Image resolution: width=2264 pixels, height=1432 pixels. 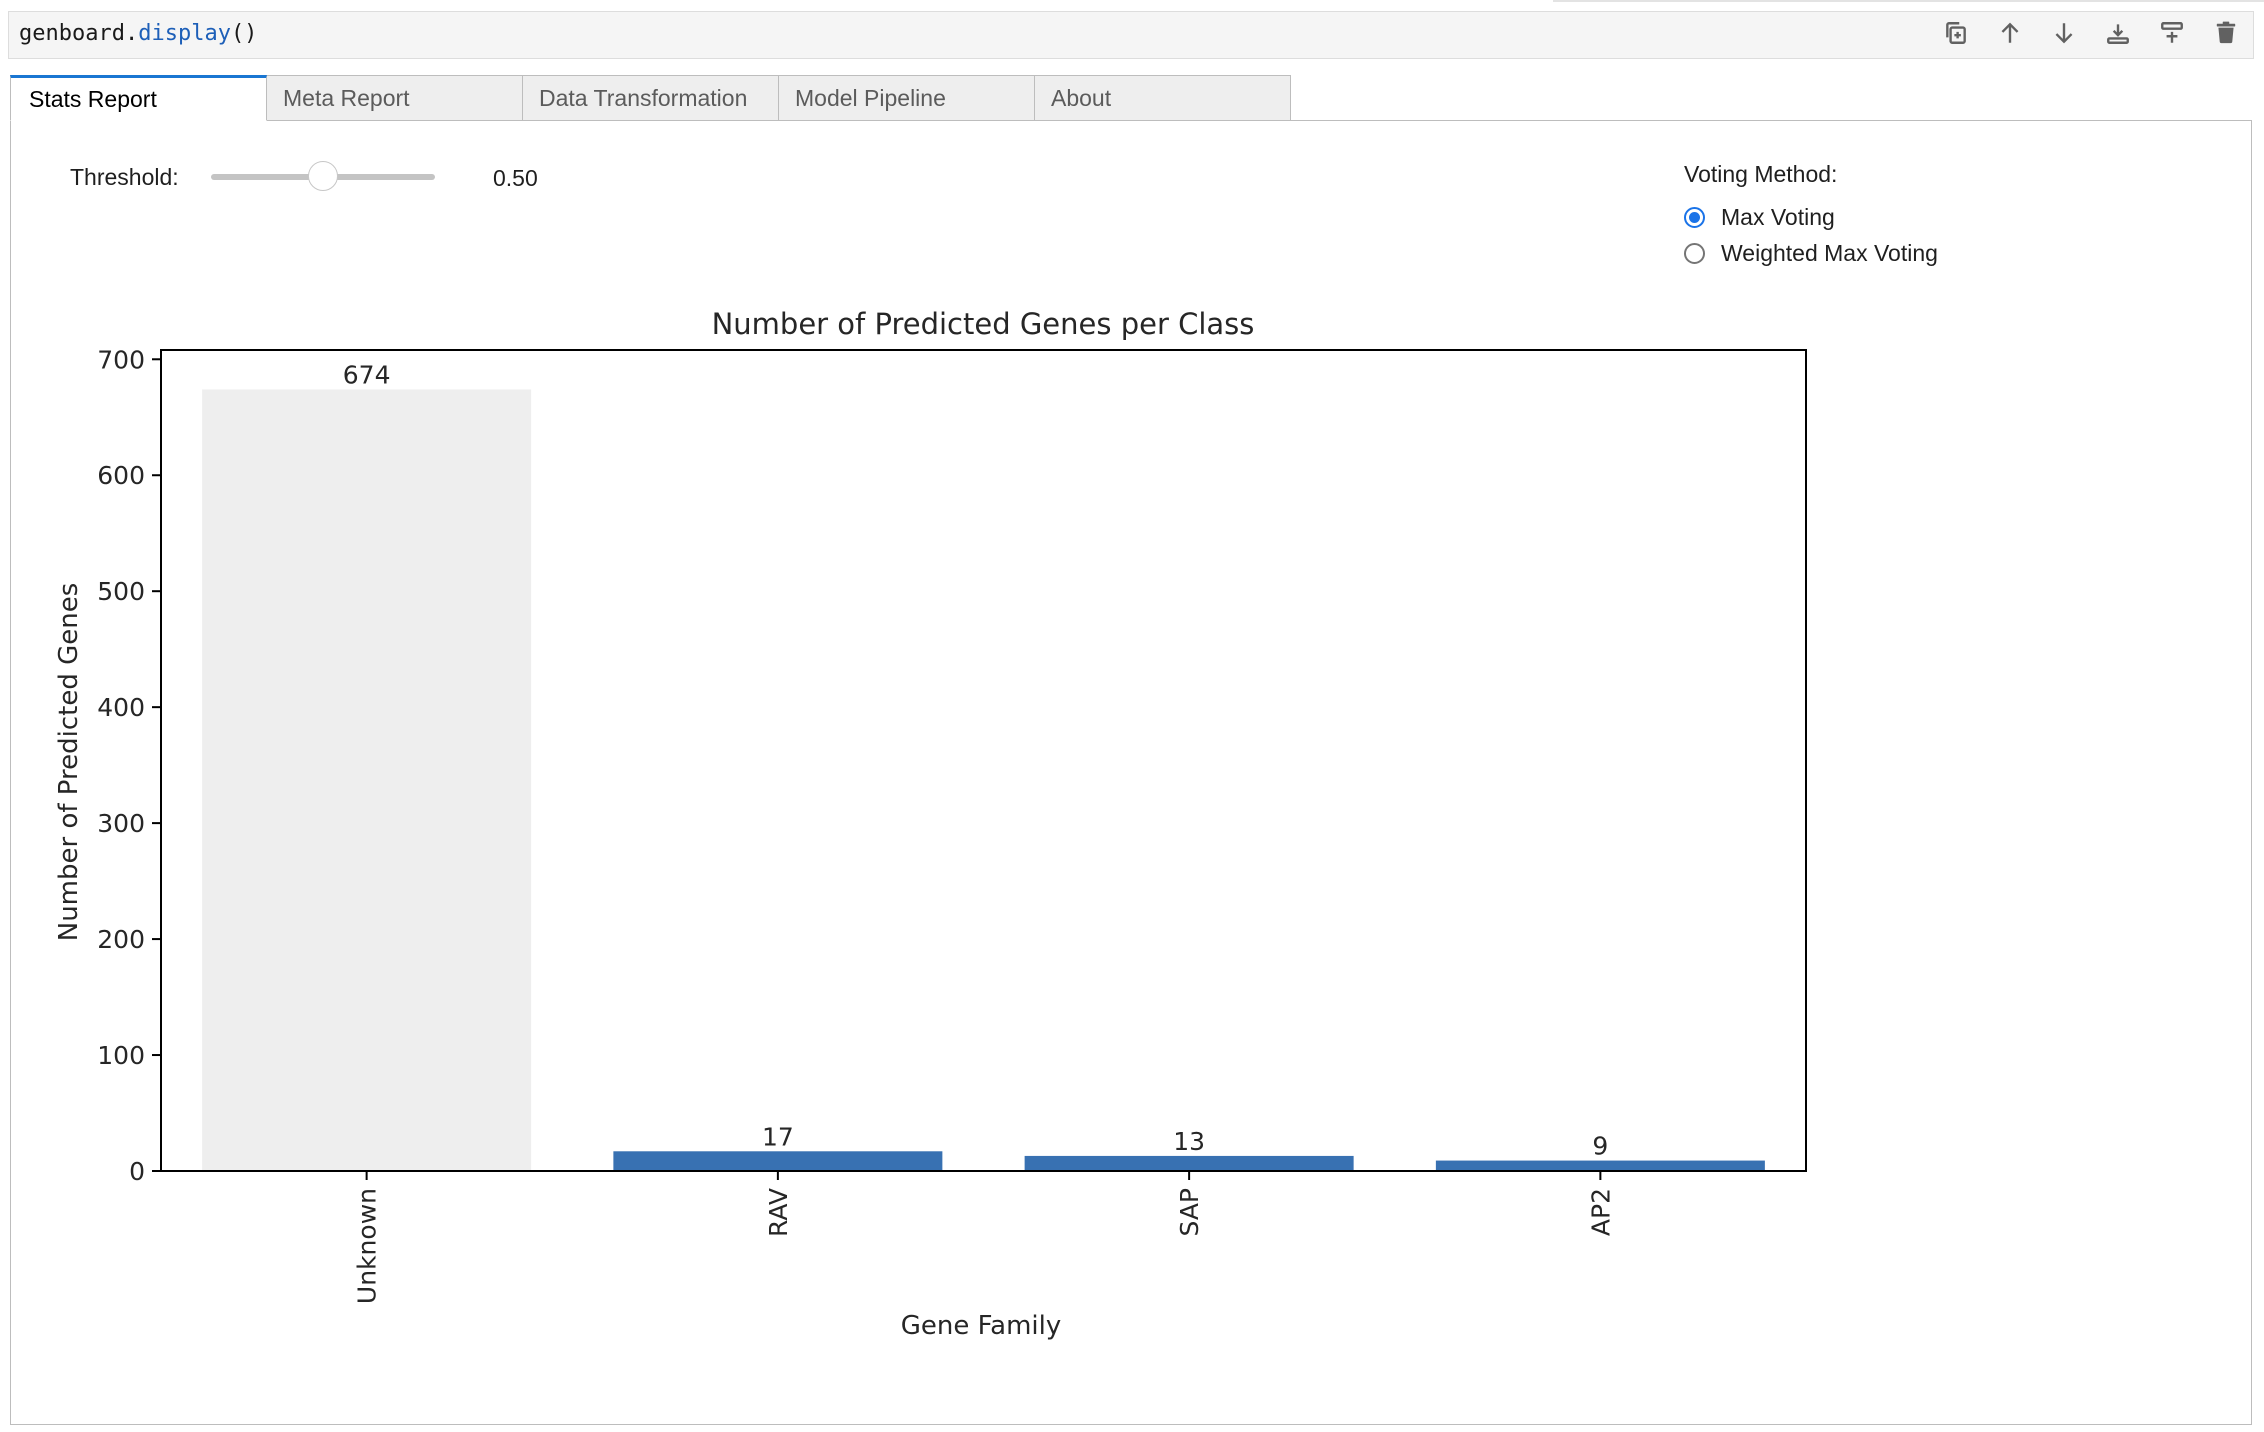 I want to click on move-up-icon, so click(x=2009, y=32).